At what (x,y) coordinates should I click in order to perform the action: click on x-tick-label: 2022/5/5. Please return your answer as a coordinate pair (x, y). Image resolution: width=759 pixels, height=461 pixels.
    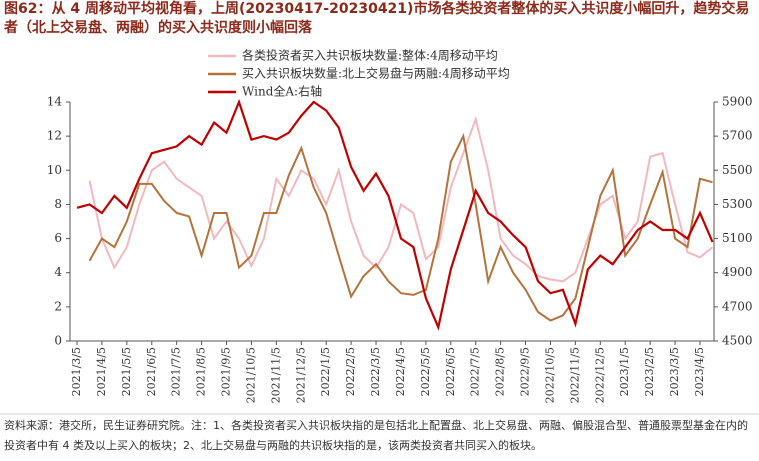
    Looking at the image, I should click on (425, 371).